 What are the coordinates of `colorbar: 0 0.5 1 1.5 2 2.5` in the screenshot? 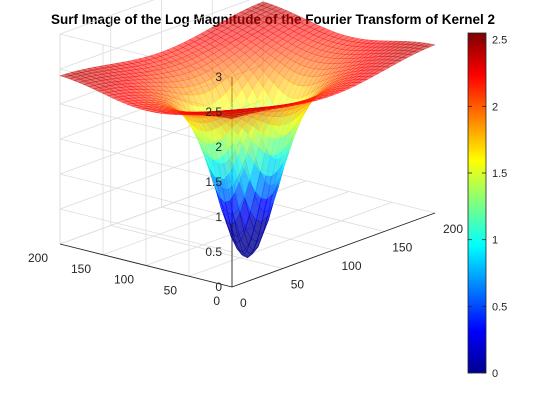 It's located at (487, 206).